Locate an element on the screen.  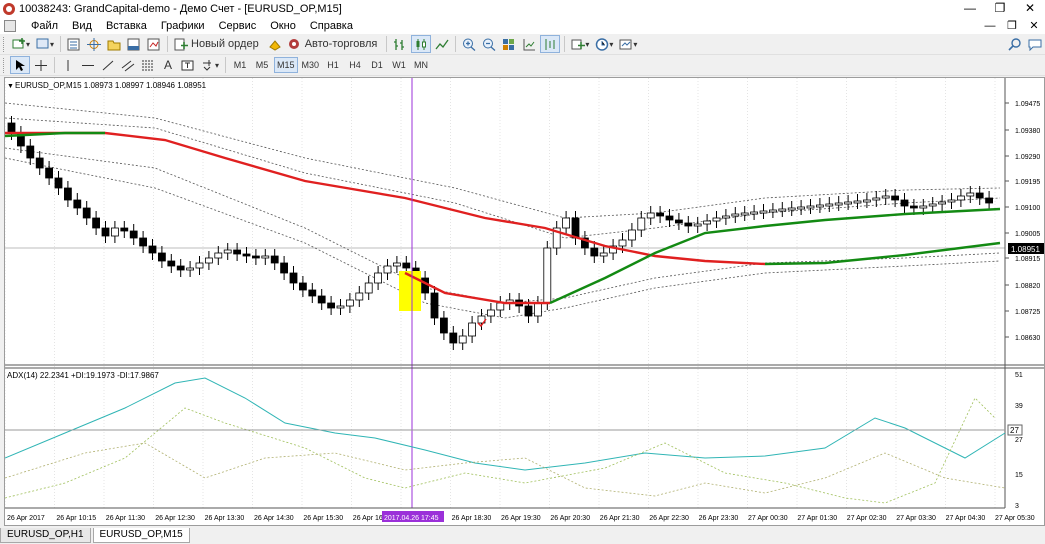
channel-button is located at coordinates (128, 65).